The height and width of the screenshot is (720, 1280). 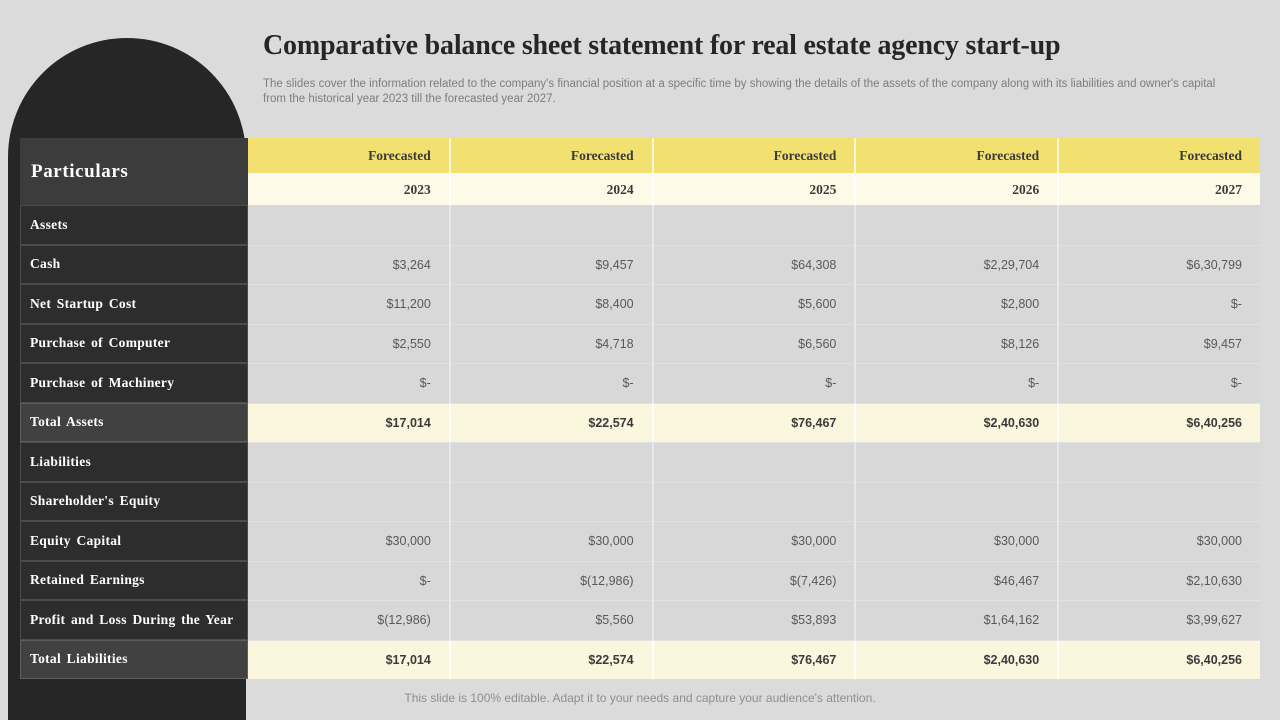 What do you see at coordinates (348, 264) in the screenshot?
I see `cell-value: $3,264` at bounding box center [348, 264].